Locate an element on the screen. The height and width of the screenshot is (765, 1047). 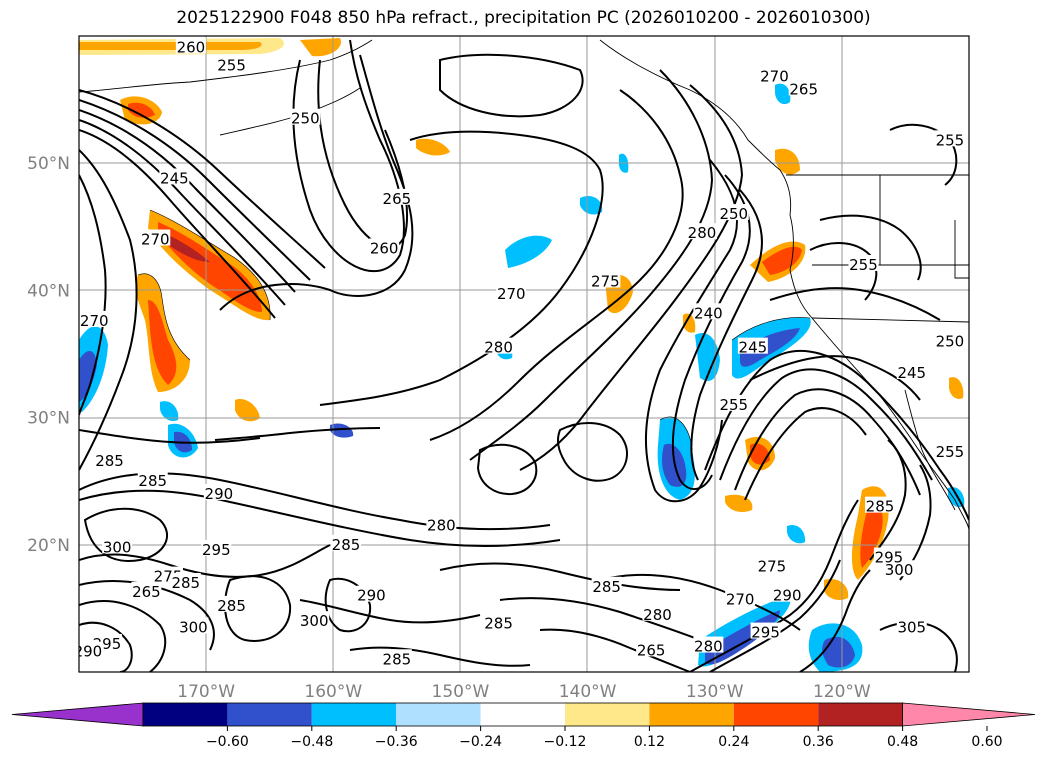
colorbar-tick-label: 0.24 is located at coordinates (733, 742).